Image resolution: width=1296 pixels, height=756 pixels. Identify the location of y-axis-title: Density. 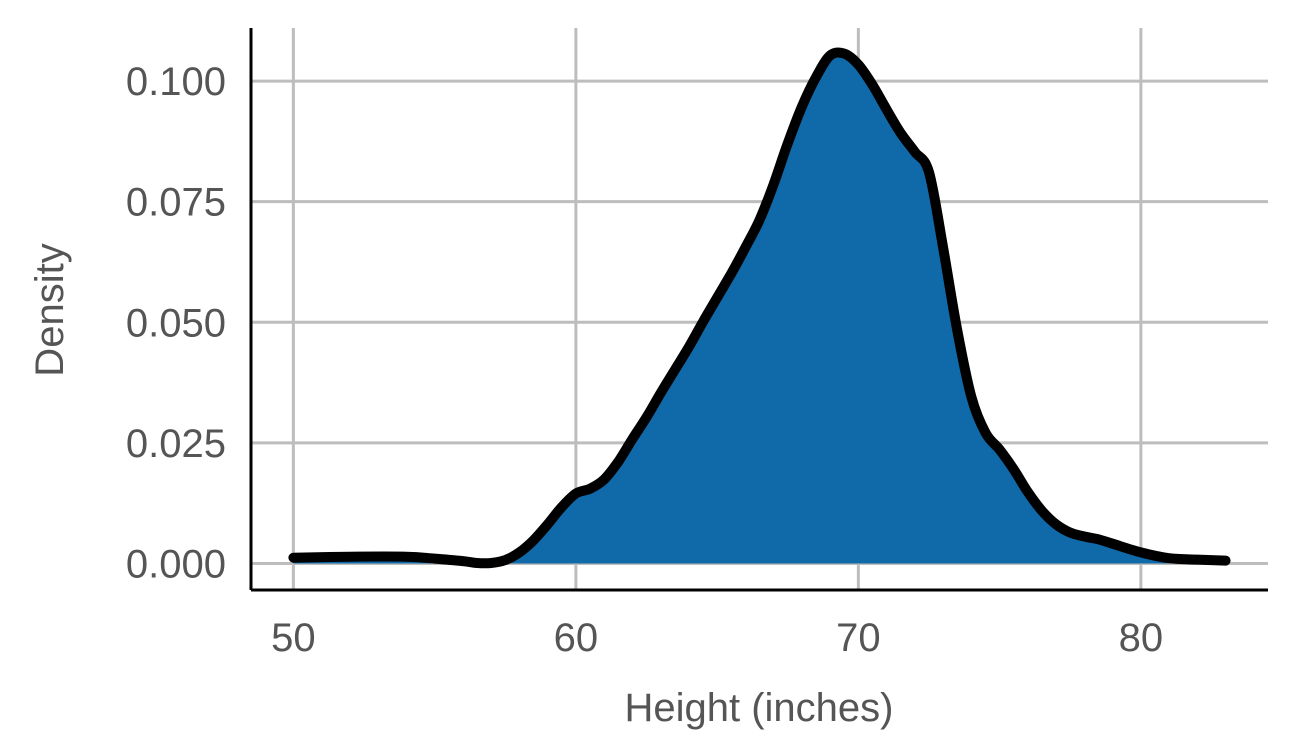
(50, 309).